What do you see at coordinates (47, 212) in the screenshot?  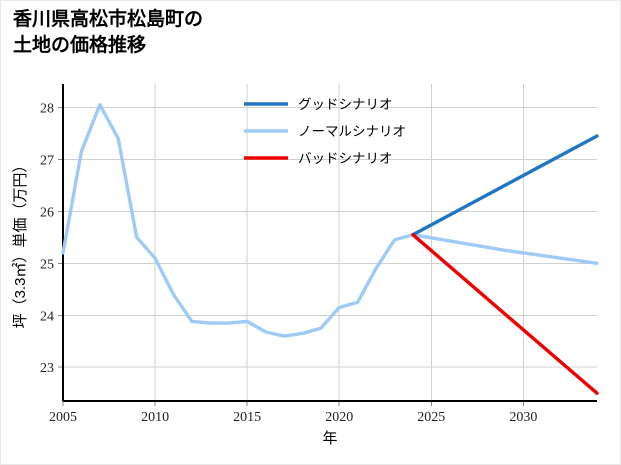 I see `y-tick-label: 26` at bounding box center [47, 212].